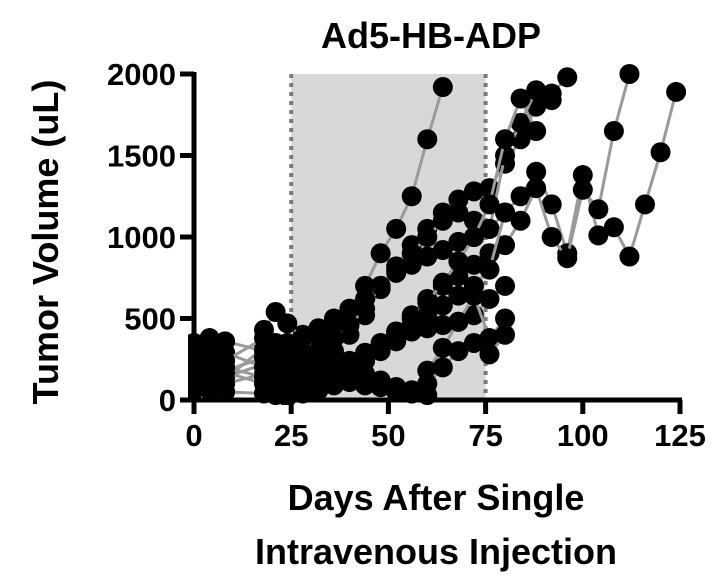 This screenshot has height=581, width=722. I want to click on x-axis-label-line-2: Intravenous Injection, so click(436, 551).